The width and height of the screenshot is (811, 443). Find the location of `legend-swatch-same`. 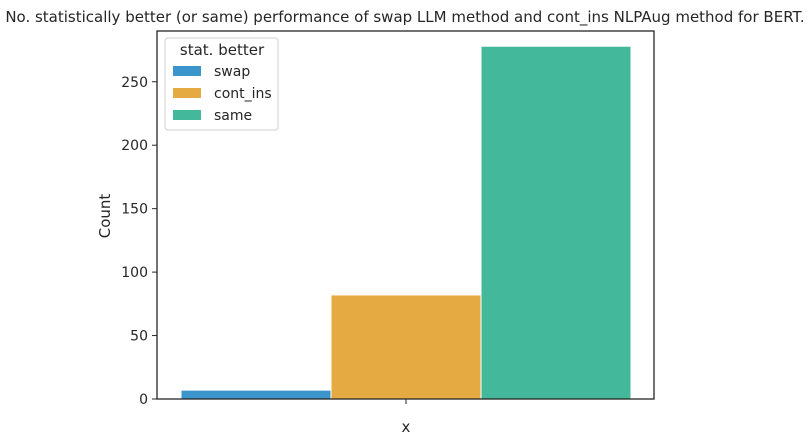

legend-swatch-same is located at coordinates (187, 115).